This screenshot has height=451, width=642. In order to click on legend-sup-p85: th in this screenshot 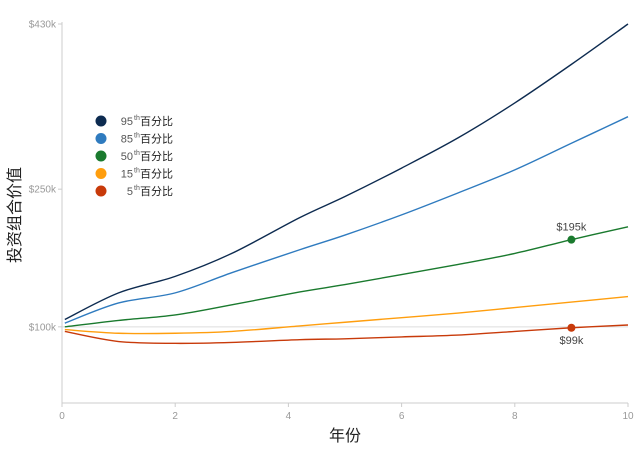, I will do `click(137, 136)`.